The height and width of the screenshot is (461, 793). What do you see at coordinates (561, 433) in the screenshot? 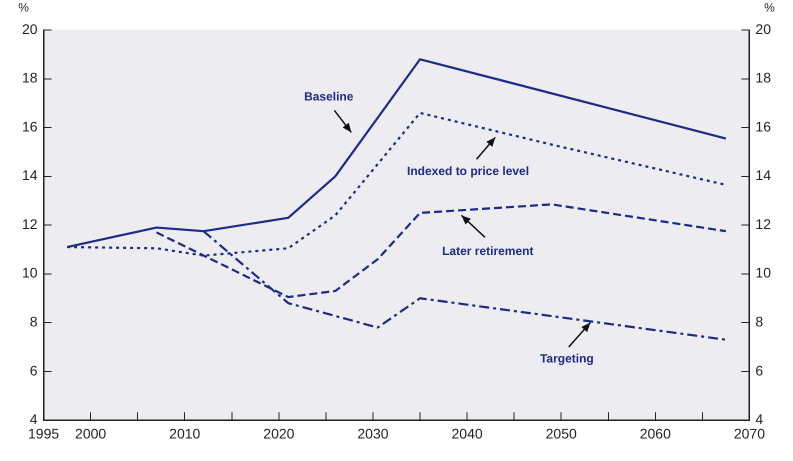
I see `x-tick-label: 2050` at bounding box center [561, 433].